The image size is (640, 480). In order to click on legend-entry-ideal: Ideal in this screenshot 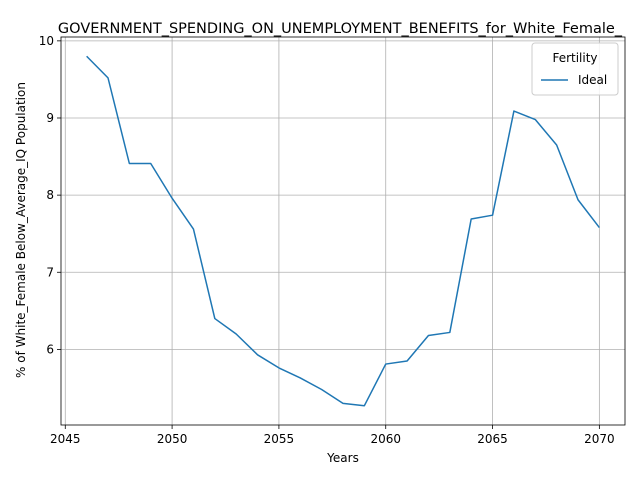, I will do `click(592, 80)`.